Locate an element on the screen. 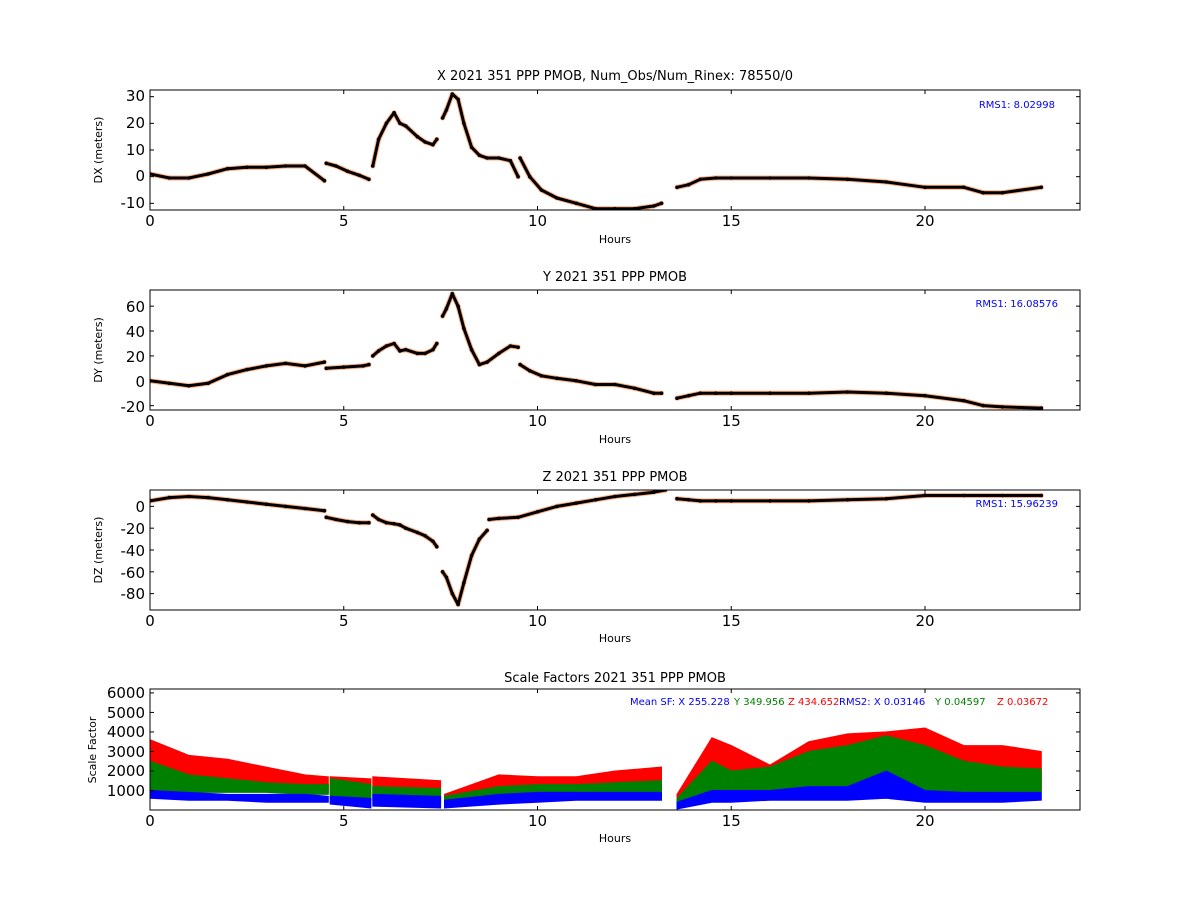 The image size is (1200, 900). panel-dz-ytick-label: 0 is located at coordinates (140, 507).